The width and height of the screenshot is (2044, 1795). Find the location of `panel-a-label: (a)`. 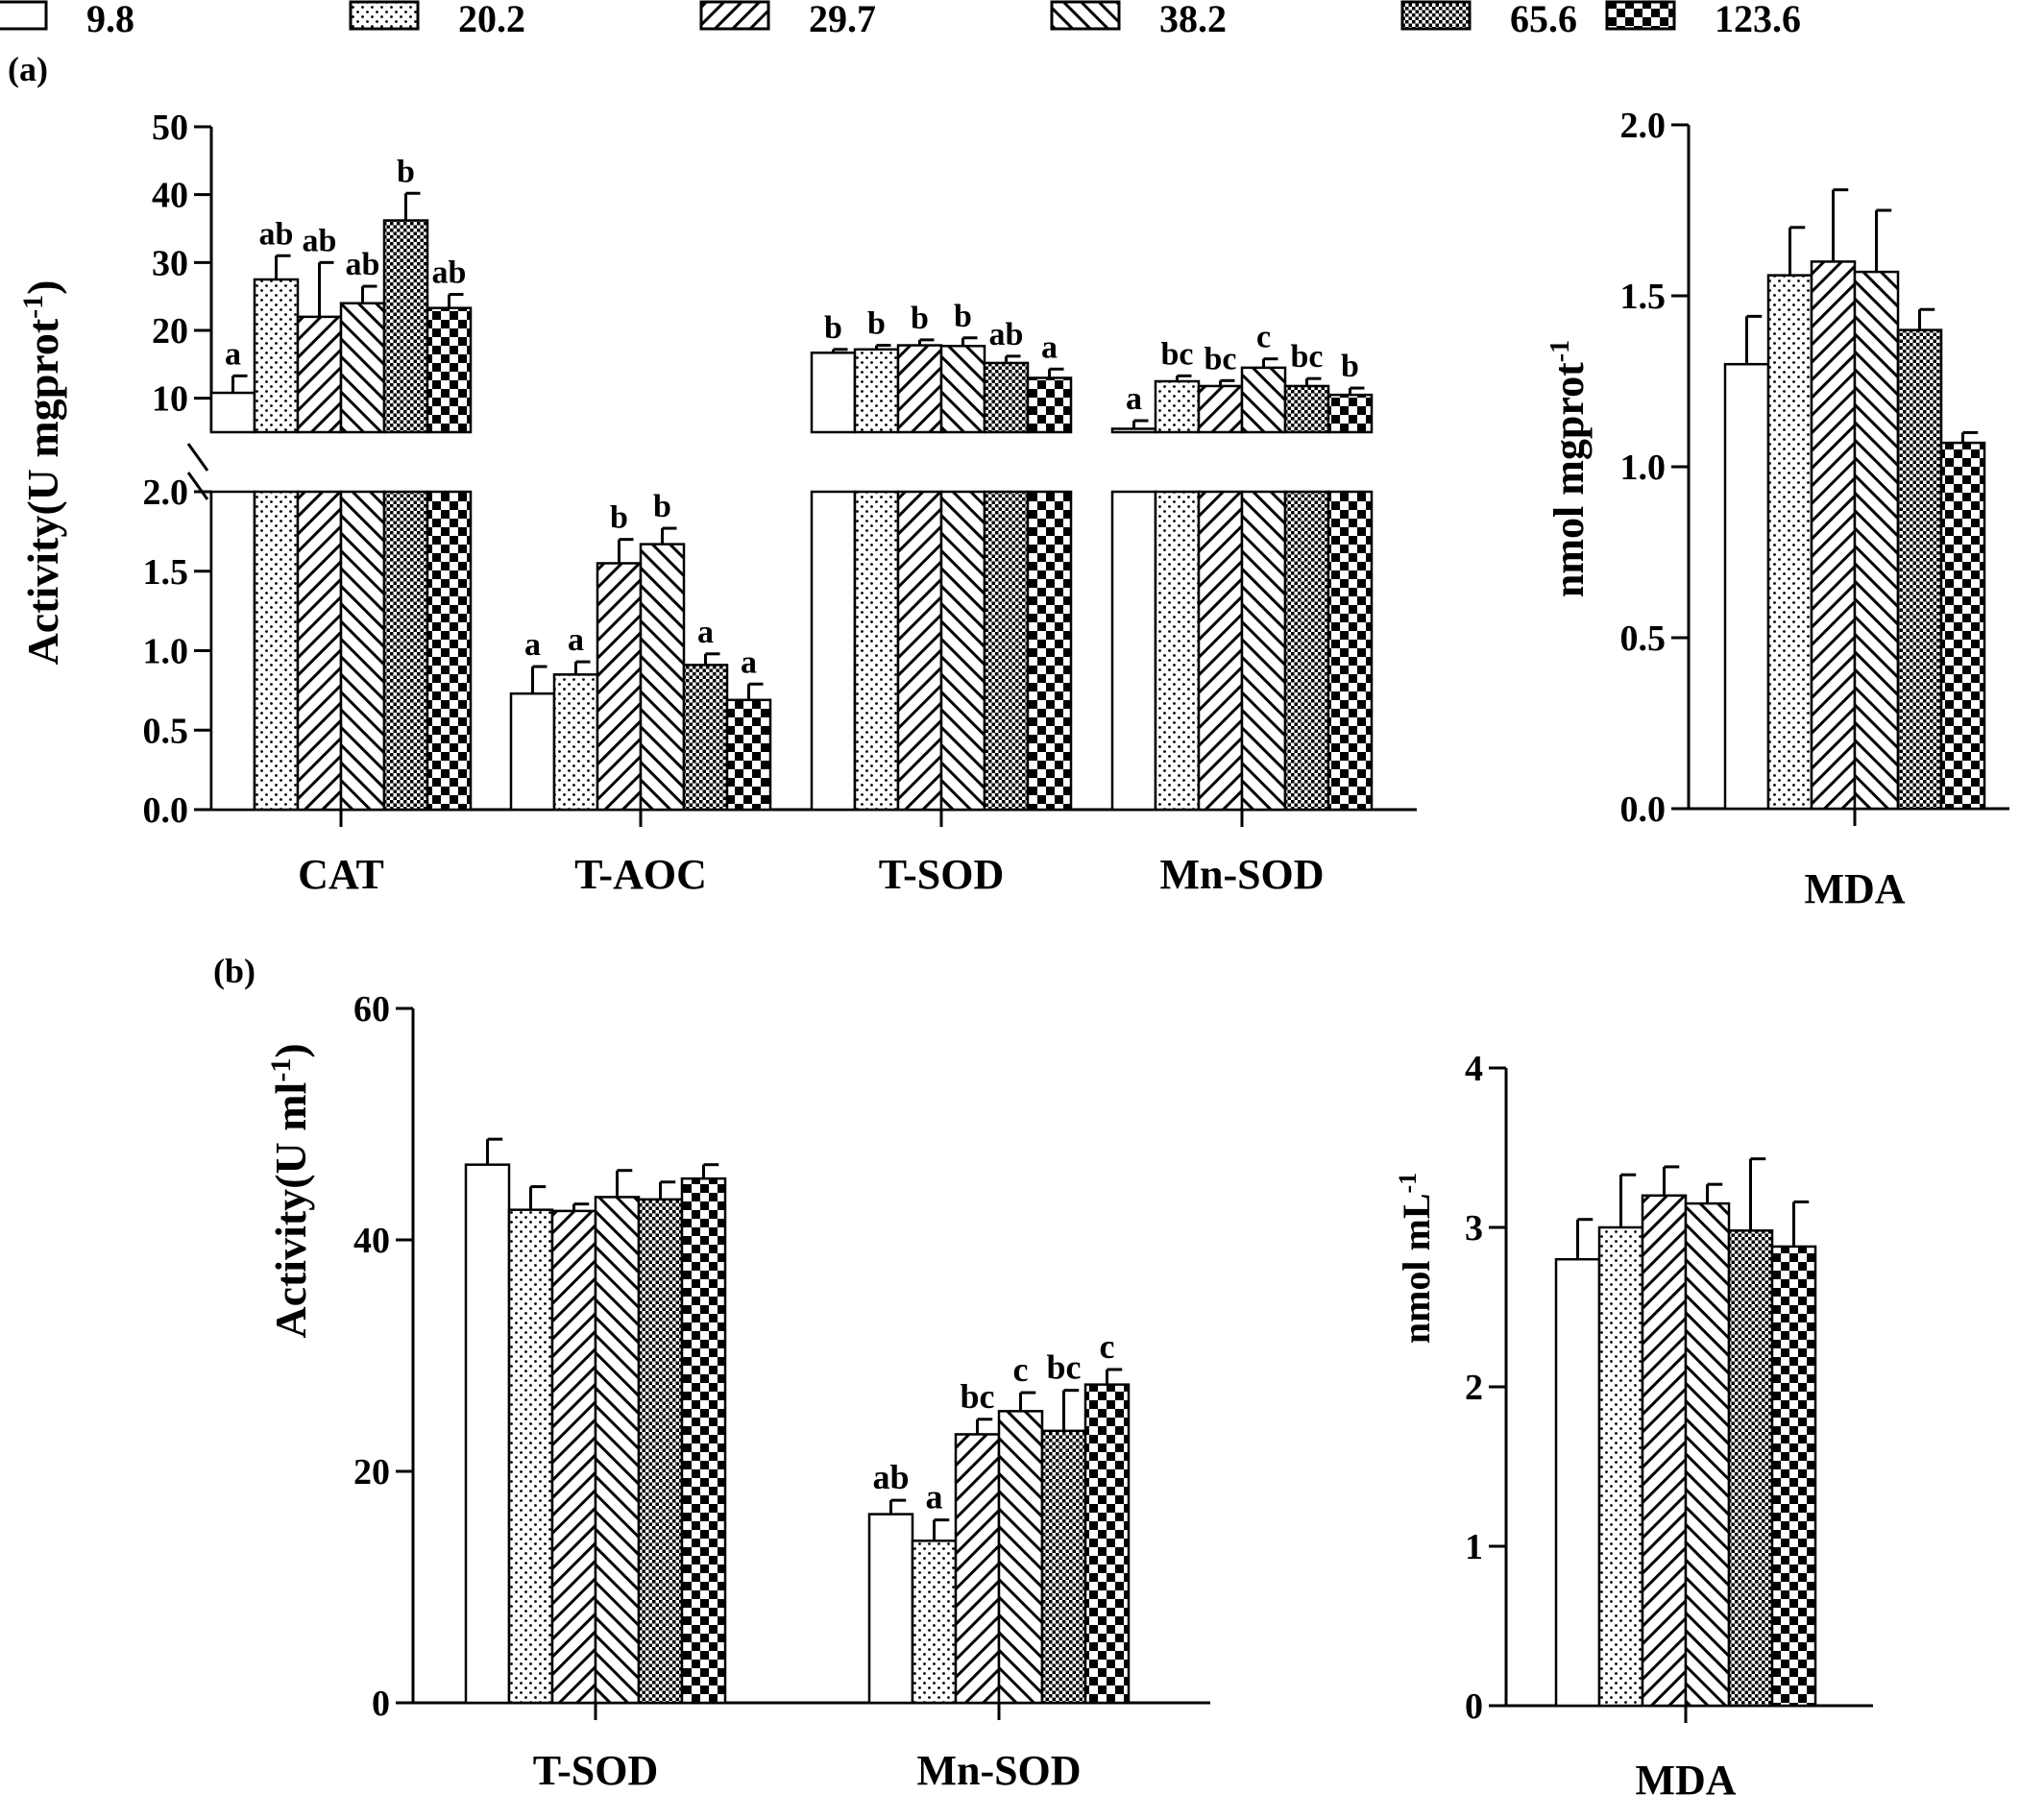

panel-a-label: (a) is located at coordinates (28, 69).